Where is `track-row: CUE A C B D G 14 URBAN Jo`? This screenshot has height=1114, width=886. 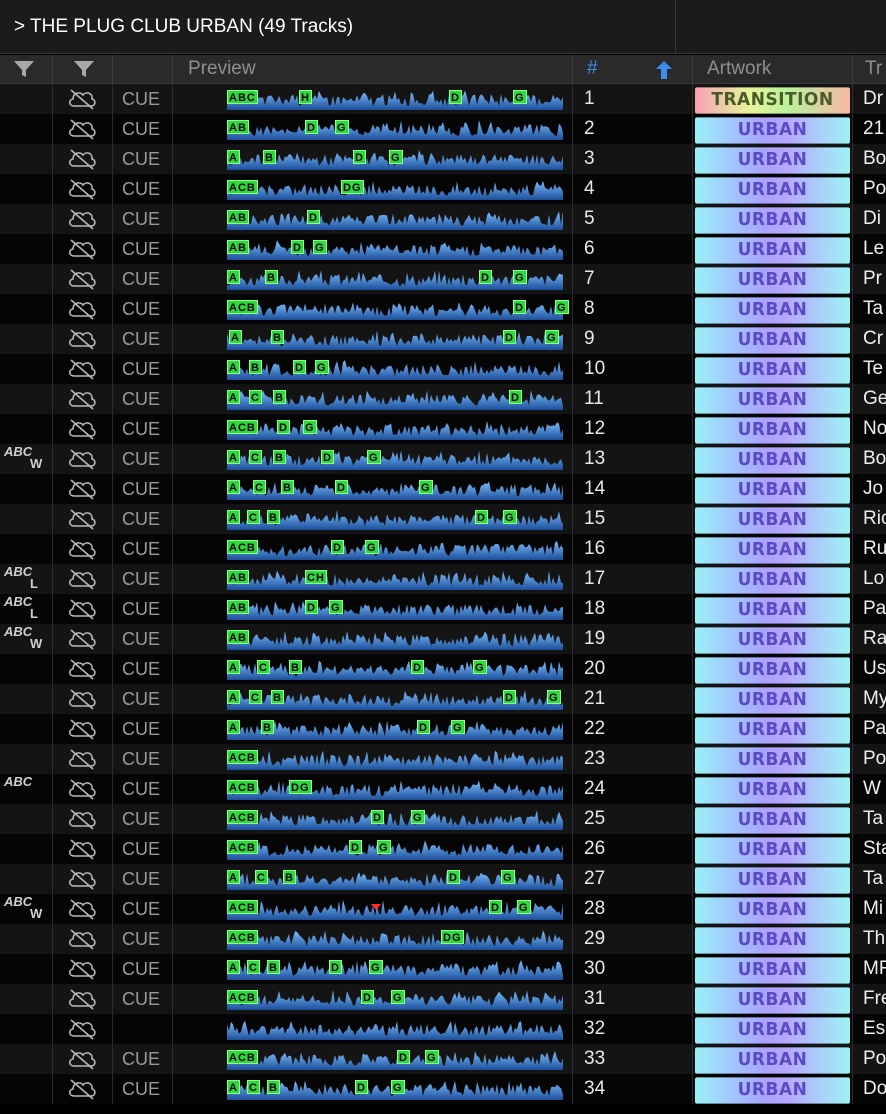 track-row: CUE A C B D G 14 URBAN Jo is located at coordinates (443, 489).